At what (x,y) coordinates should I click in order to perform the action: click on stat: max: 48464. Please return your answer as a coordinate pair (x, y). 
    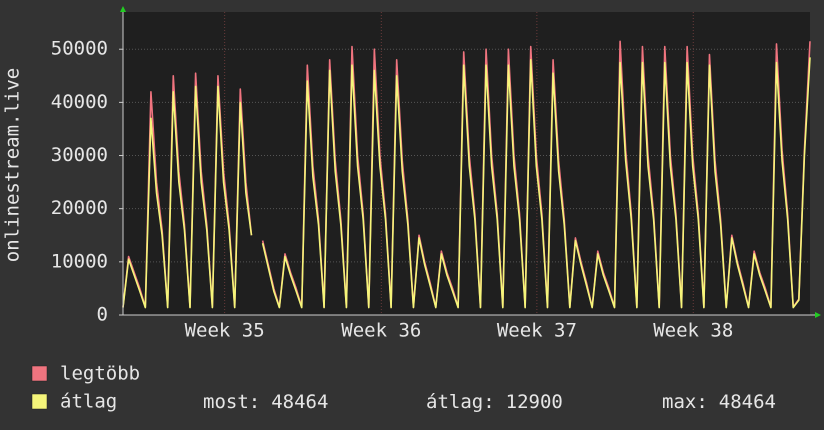
    Looking at the image, I should click on (719, 402).